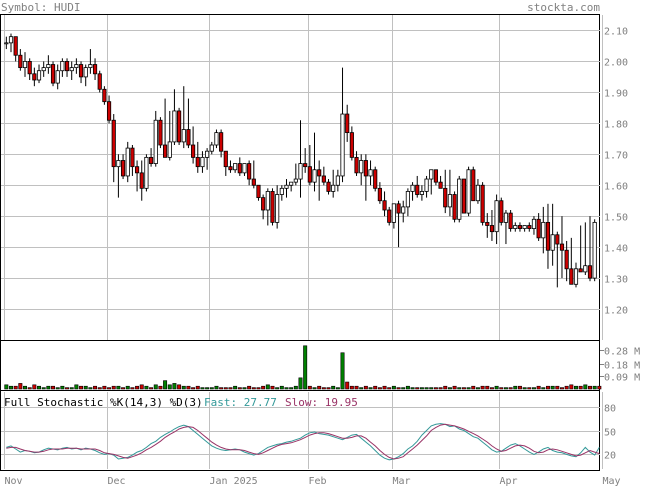  Describe the element at coordinates (622, 378) in the screenshot. I see `volume-tick-label: 0.09 M` at that location.